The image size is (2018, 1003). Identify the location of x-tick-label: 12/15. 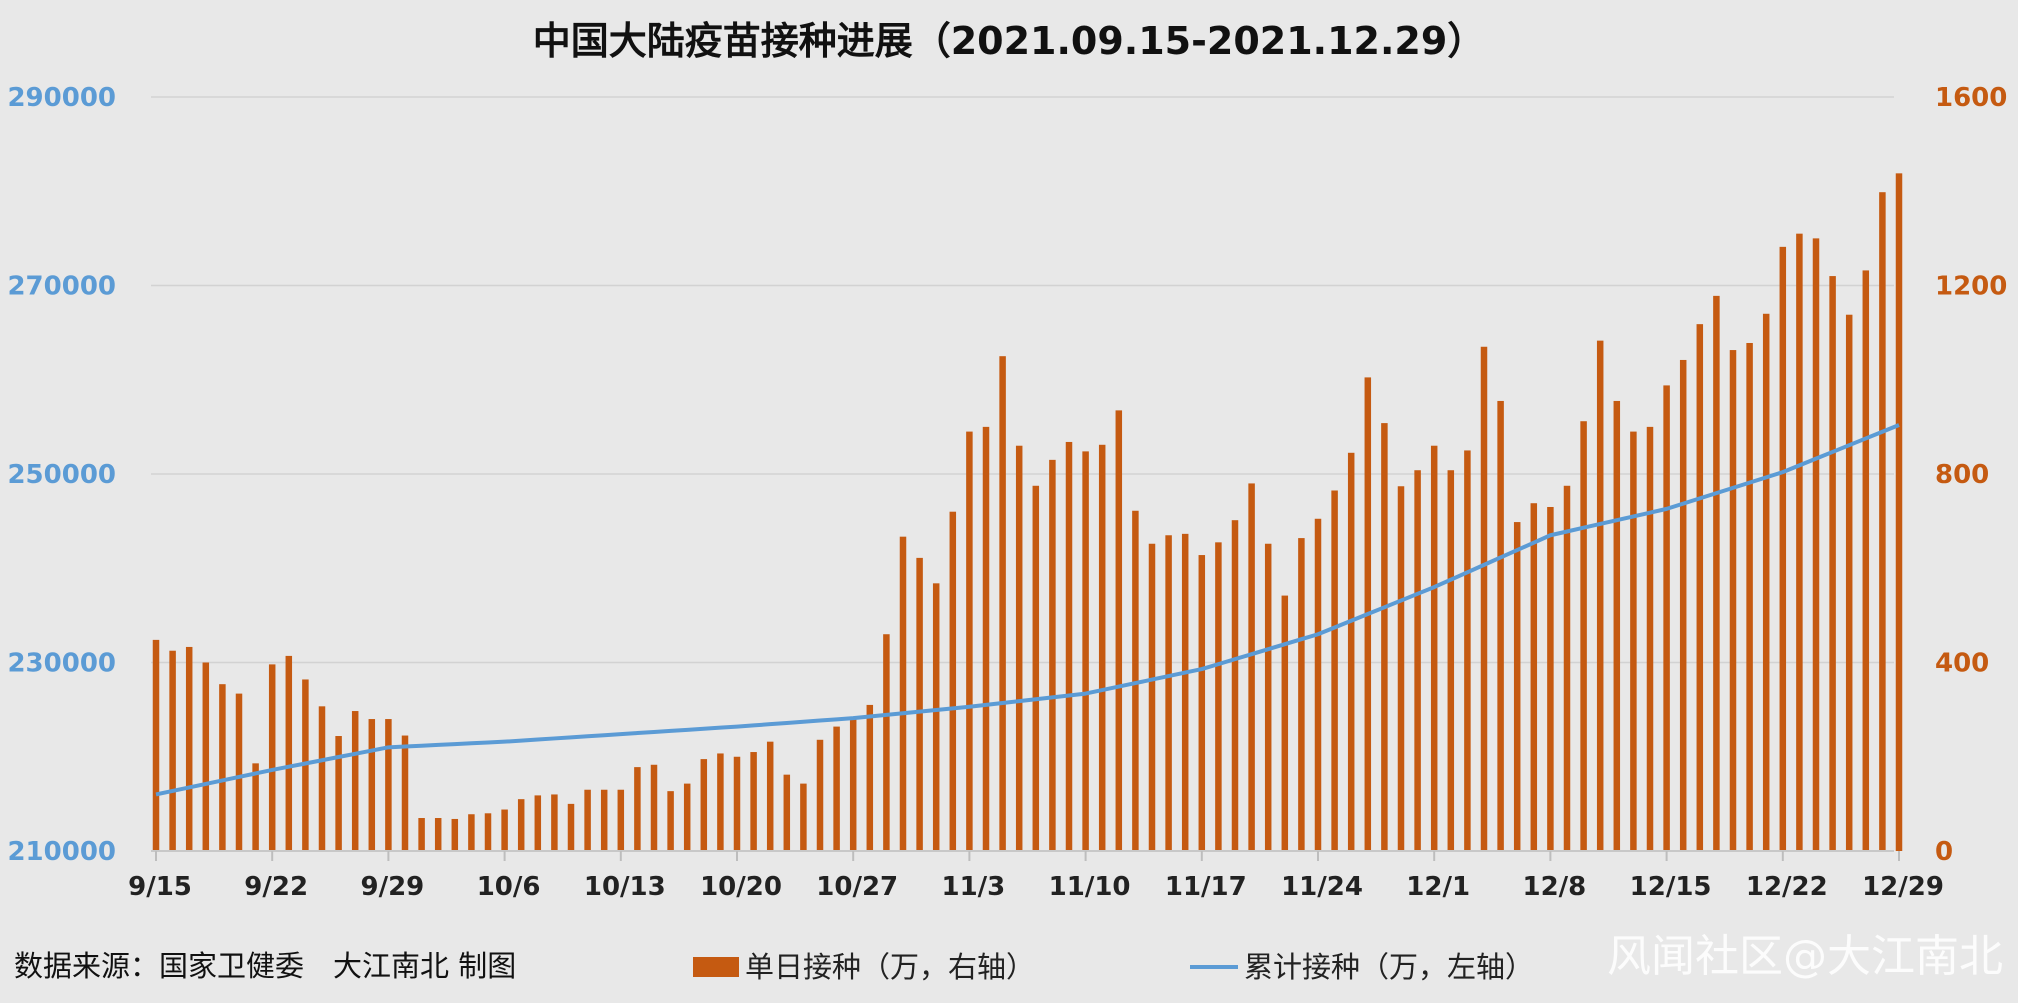
(1671, 887).